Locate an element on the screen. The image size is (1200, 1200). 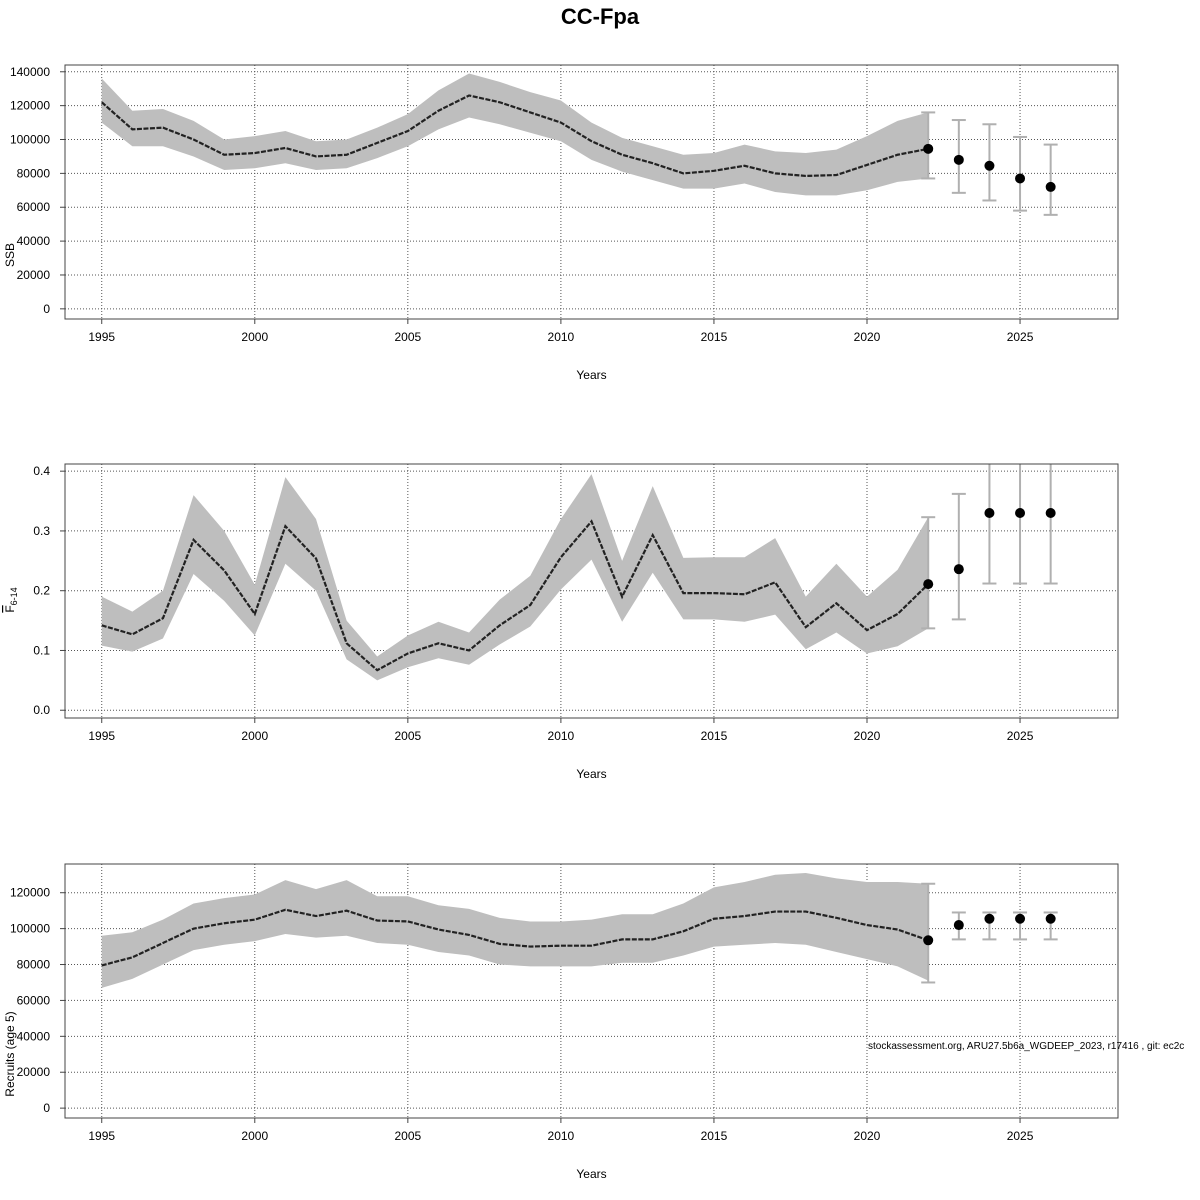
figure-title: CC-Fpa is located at coordinates (600, 16).